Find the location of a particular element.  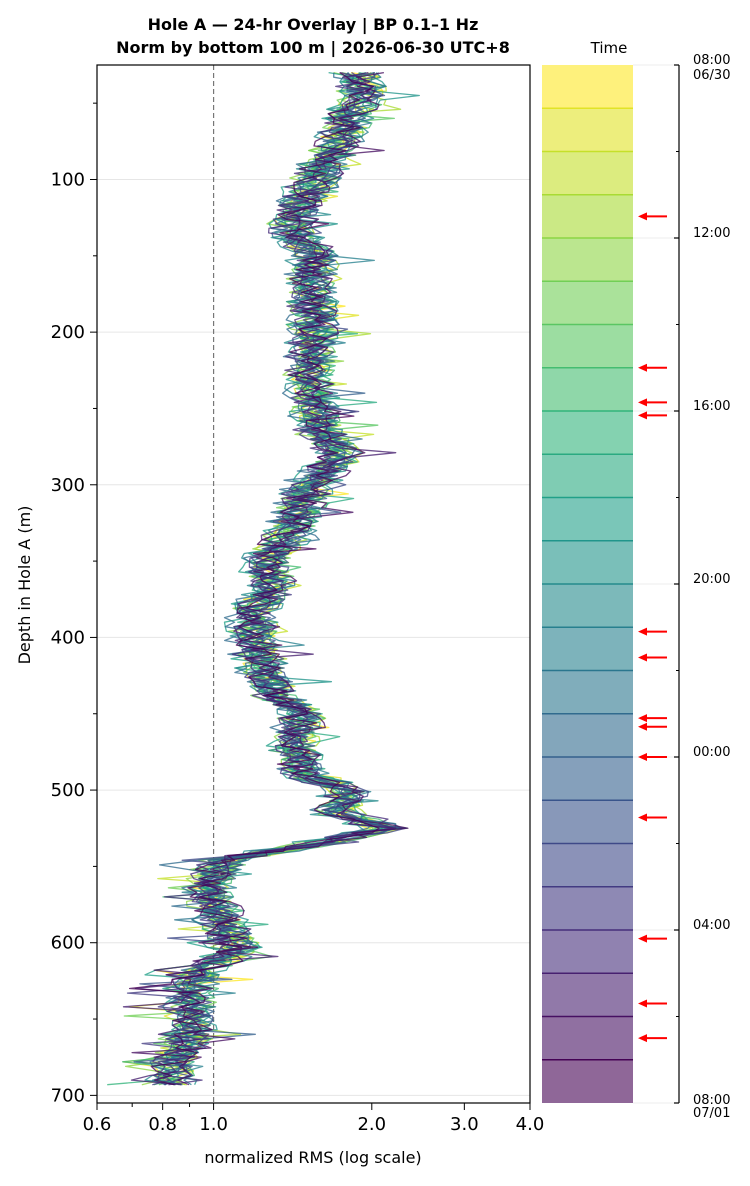

y-tick-label: 700 is located at coordinates (68, 1095).